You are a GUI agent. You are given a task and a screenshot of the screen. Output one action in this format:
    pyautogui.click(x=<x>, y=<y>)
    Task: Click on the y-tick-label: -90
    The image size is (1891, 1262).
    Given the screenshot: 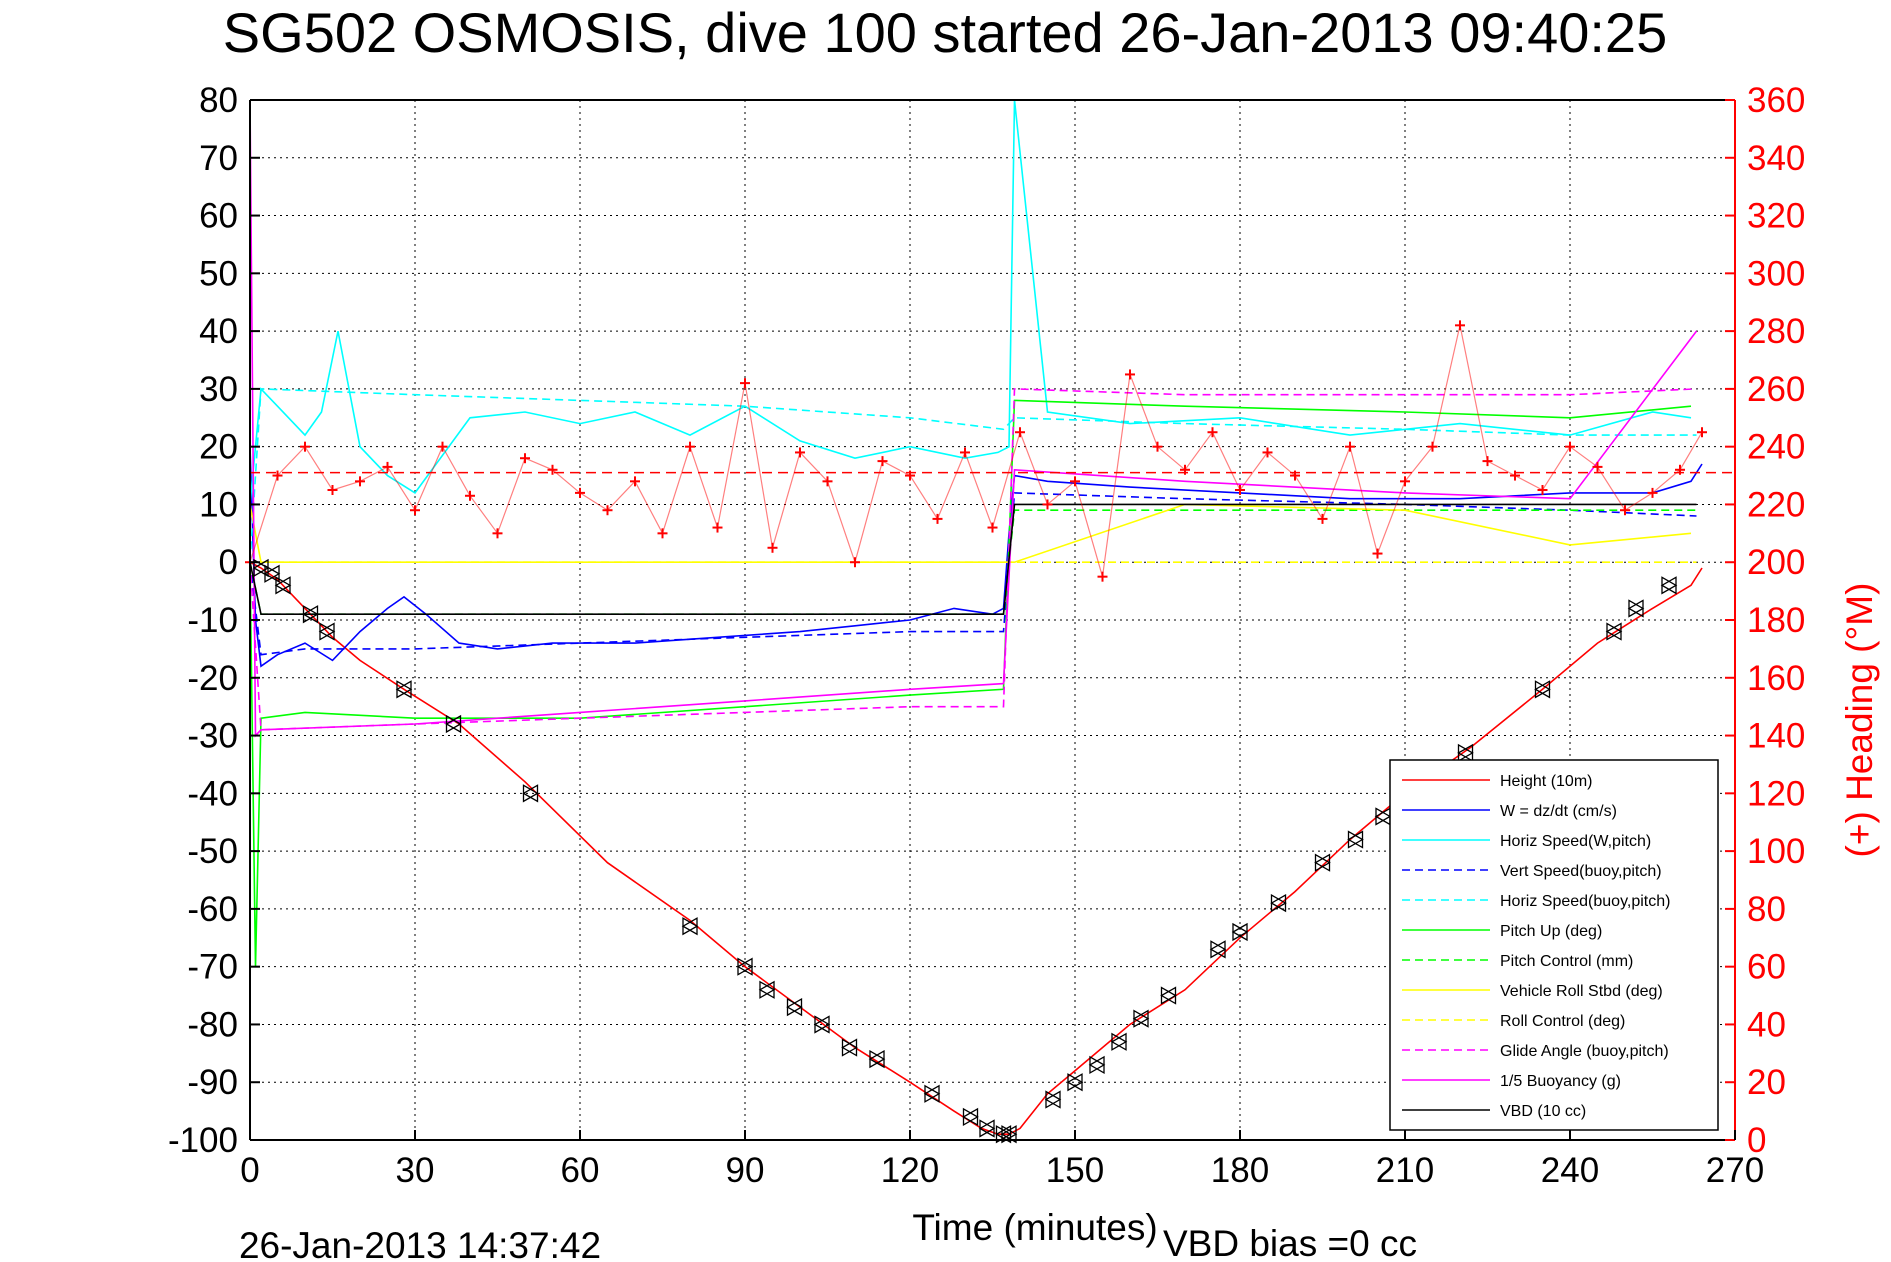 What is the action you would take?
    pyautogui.click(x=212, y=1082)
    